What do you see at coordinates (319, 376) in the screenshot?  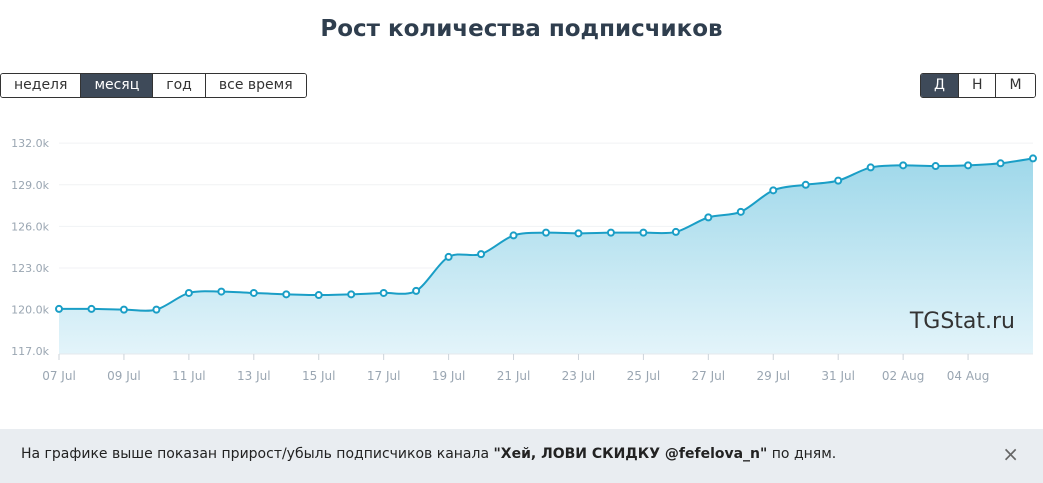 I see `x-tick-label: 15 Jul` at bounding box center [319, 376].